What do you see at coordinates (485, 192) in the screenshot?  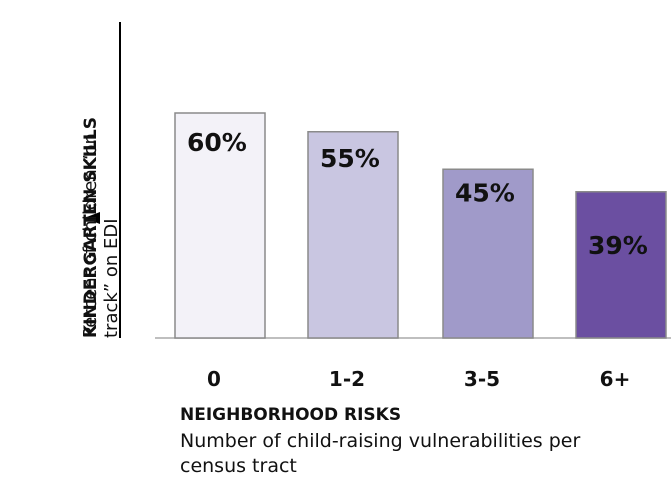 I see `data-label: 45%` at bounding box center [485, 192].